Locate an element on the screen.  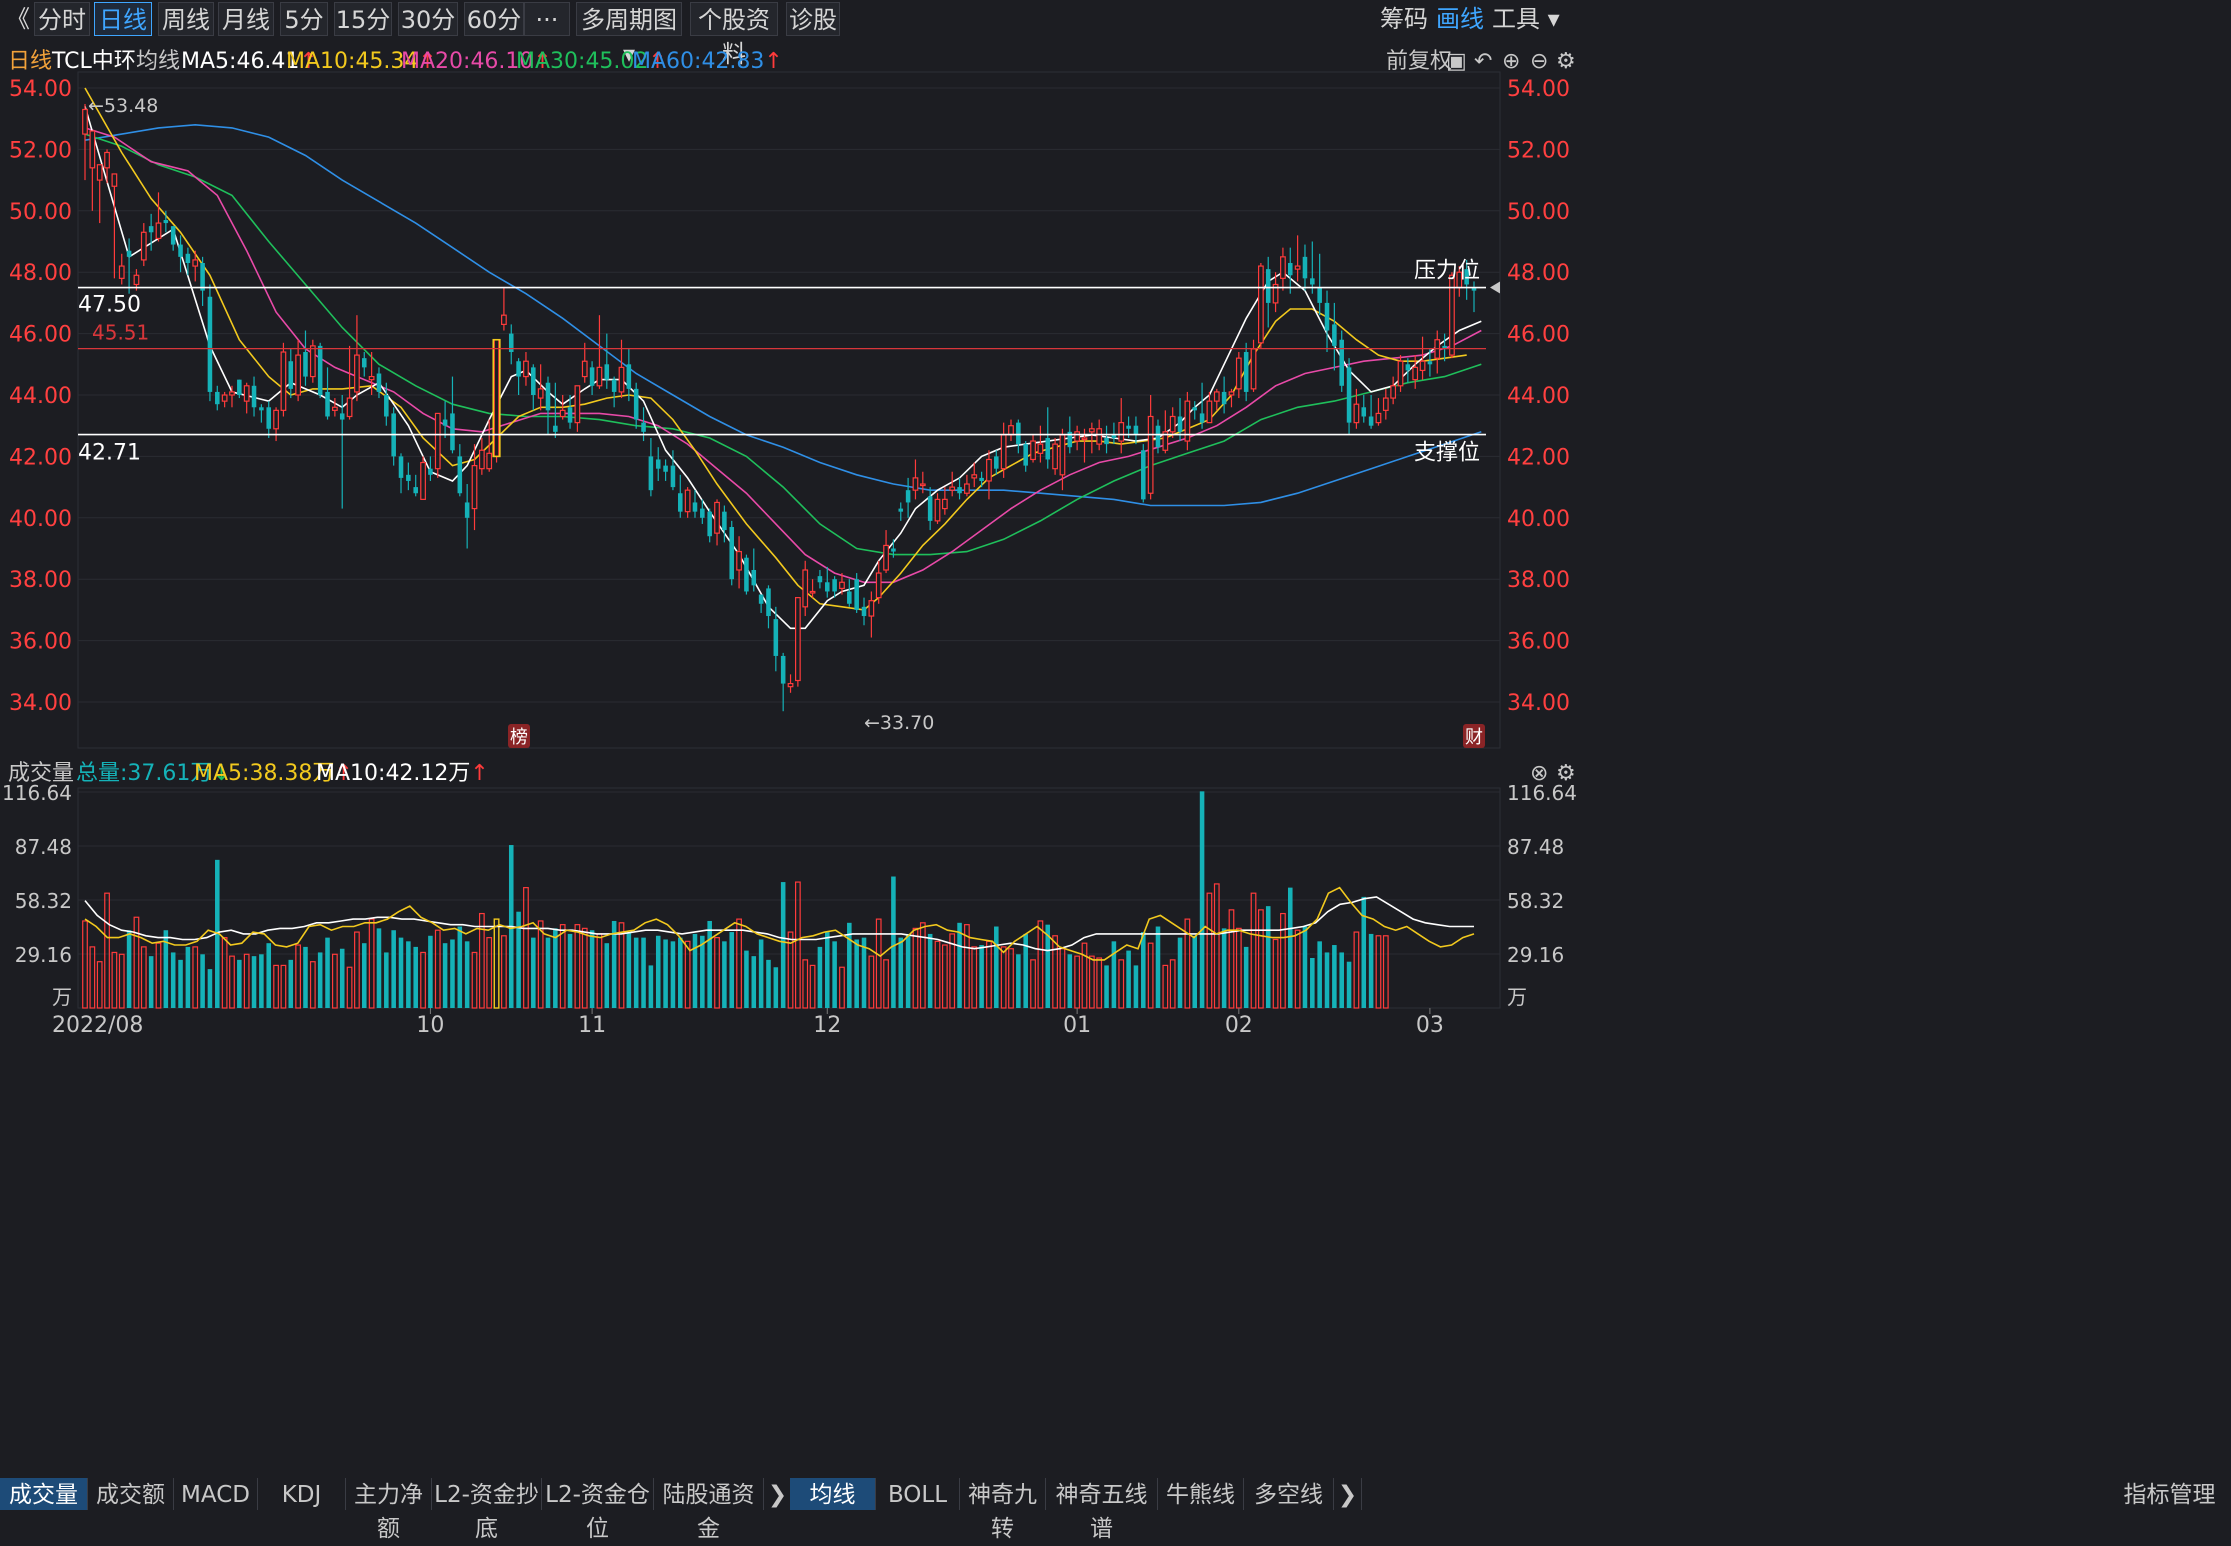
period-tab-7: 60分 is located at coordinates (494, 19).